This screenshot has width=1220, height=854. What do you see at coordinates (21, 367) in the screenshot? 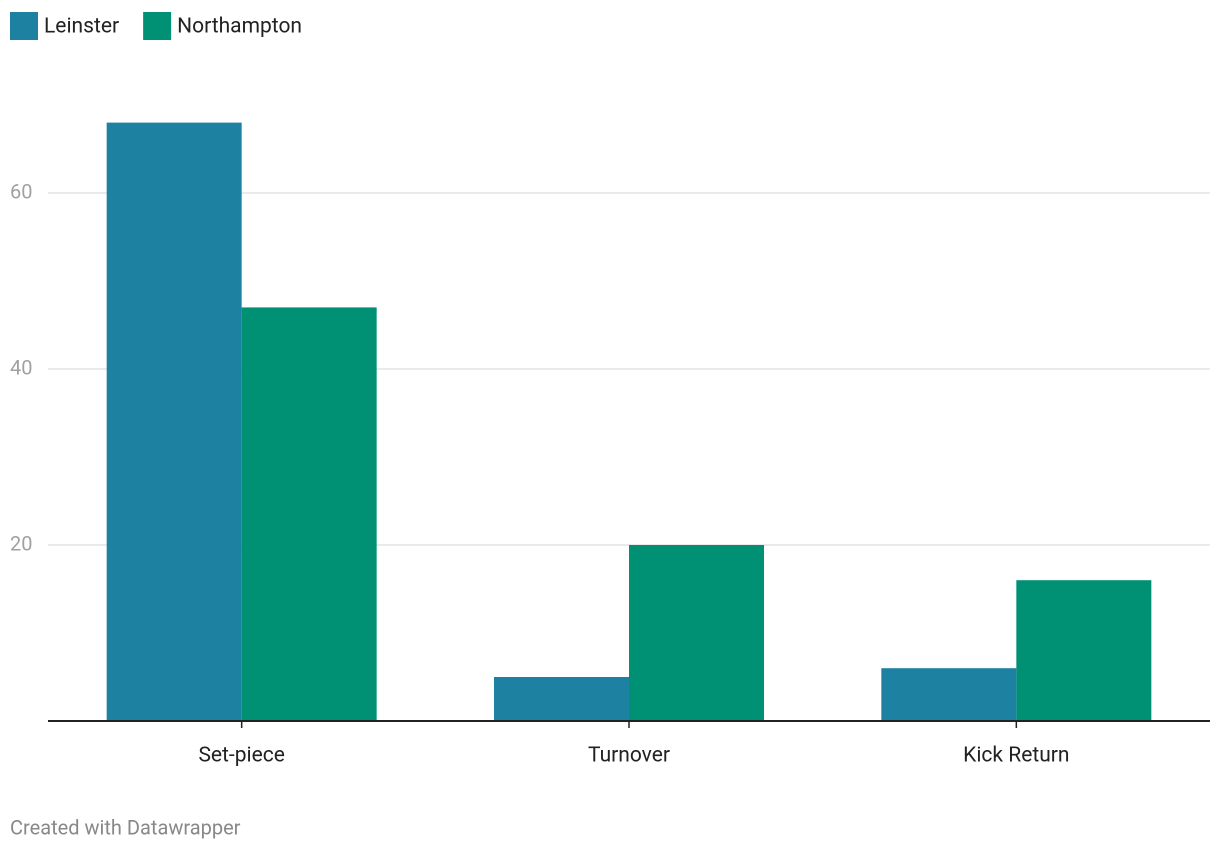
I see `y-tick-label: 40` at bounding box center [21, 367].